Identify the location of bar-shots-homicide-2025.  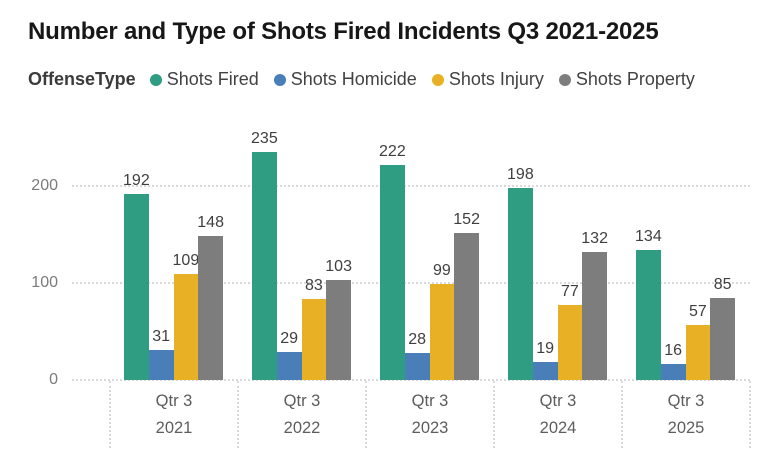
(673, 372).